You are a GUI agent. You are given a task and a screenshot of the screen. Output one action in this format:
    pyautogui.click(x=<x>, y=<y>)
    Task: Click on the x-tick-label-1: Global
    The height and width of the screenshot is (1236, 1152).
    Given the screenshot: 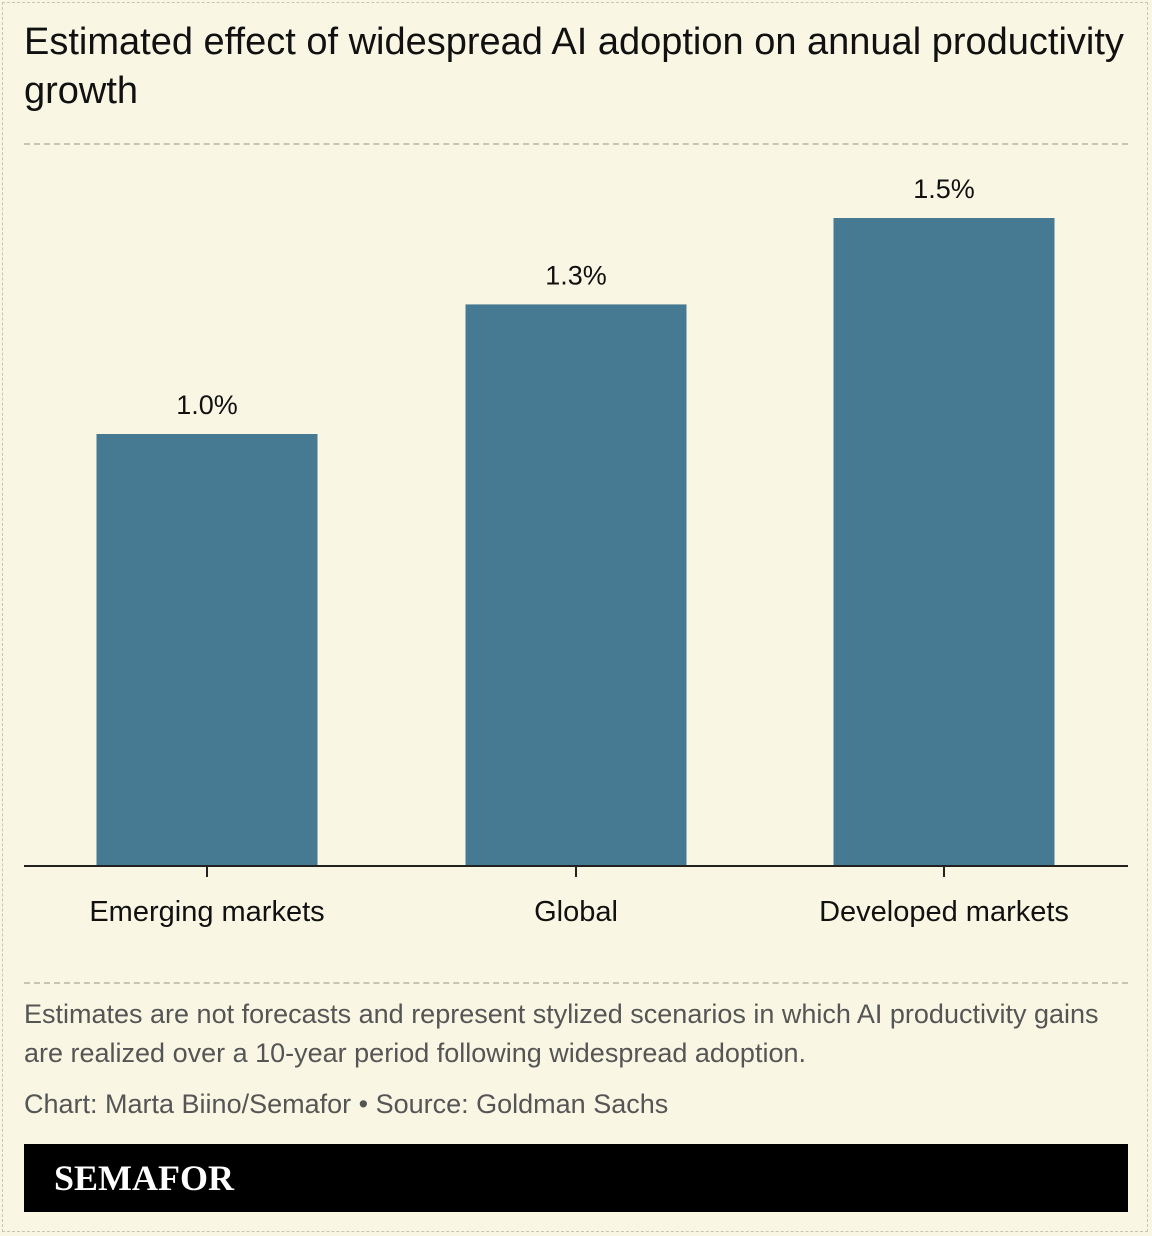 What is the action you would take?
    pyautogui.click(x=576, y=912)
    